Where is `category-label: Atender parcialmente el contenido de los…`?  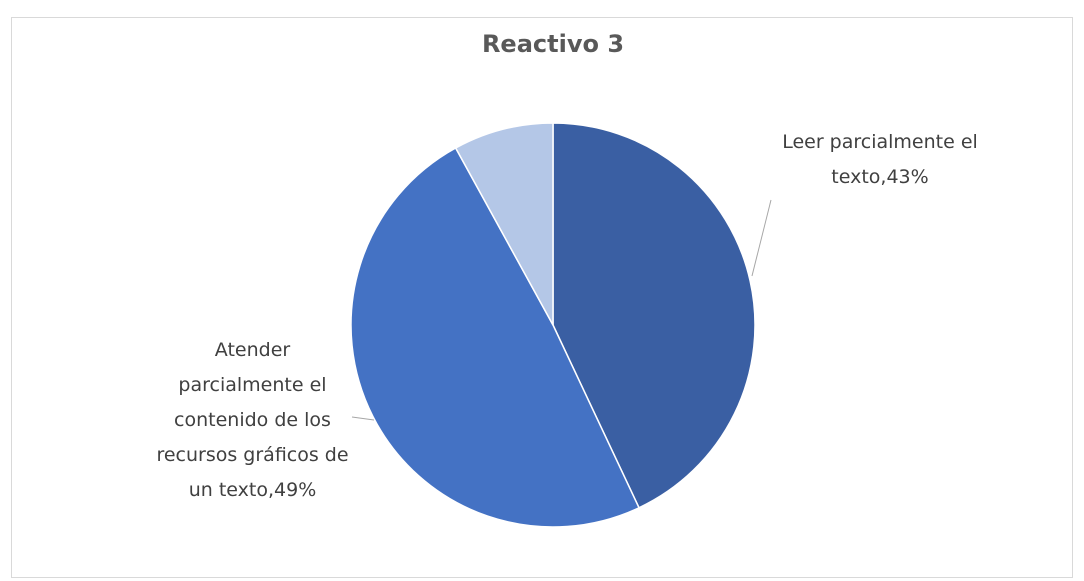 category-label: Atender parcialmente el contenido de los… is located at coordinates (252, 420).